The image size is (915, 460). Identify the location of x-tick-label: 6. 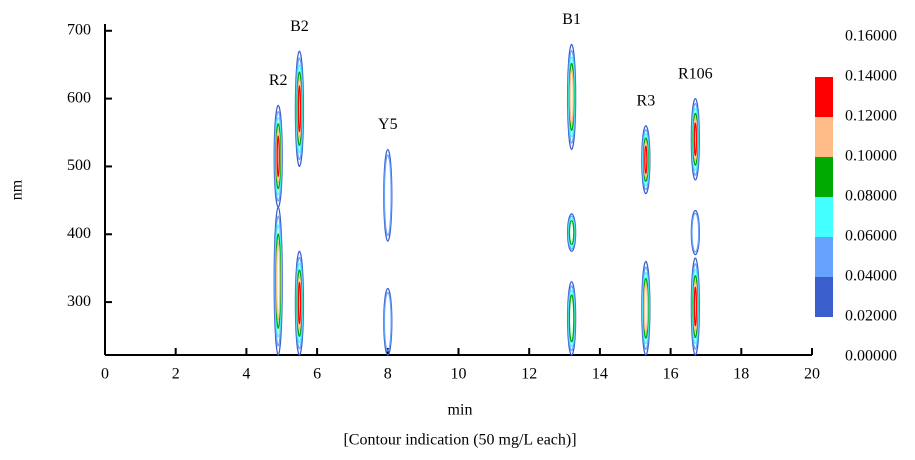
(317, 374).